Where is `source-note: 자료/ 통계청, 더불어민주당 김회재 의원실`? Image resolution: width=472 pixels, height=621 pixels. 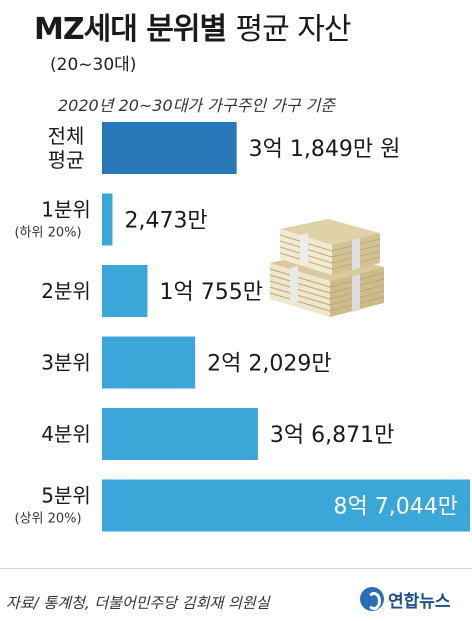 source-note: 자료/ 통계청, 더불어민주당 김회재 의원실 is located at coordinates (138, 603).